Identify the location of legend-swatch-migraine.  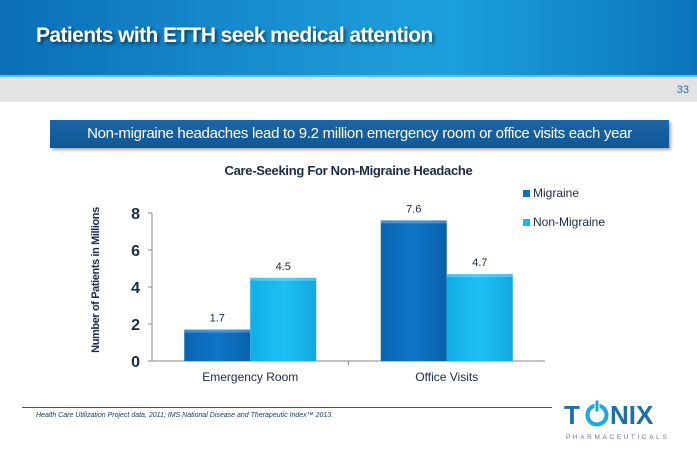
(526, 193).